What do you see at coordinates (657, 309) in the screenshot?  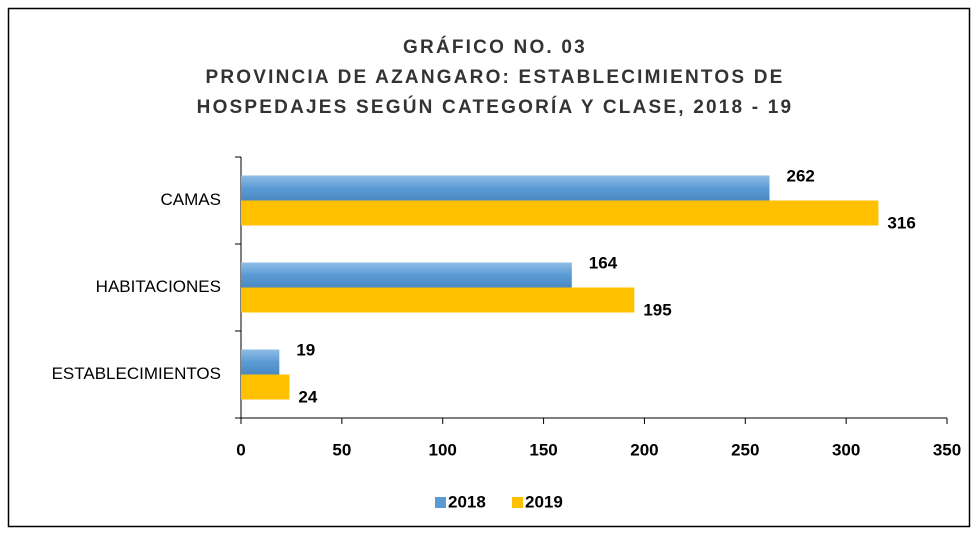 I see `value-label: 195` at bounding box center [657, 309].